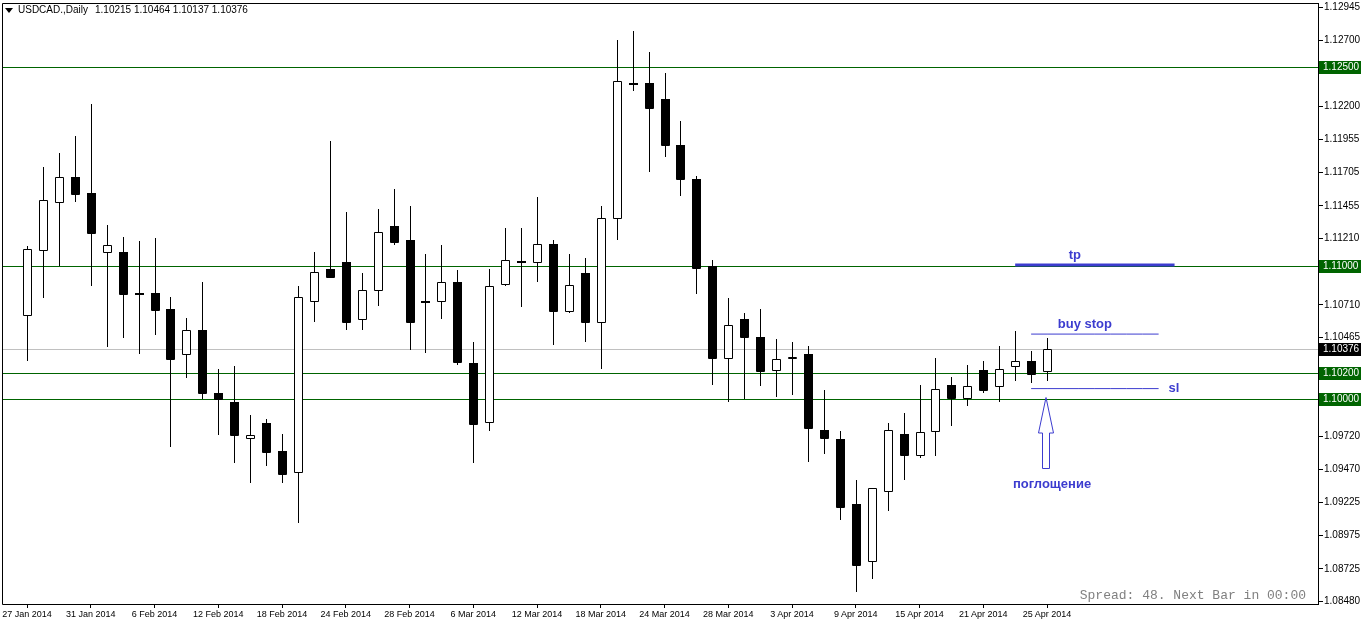  Describe the element at coordinates (346, 613) in the screenshot. I see `x-tick-label: 24 Feb 2014` at that location.